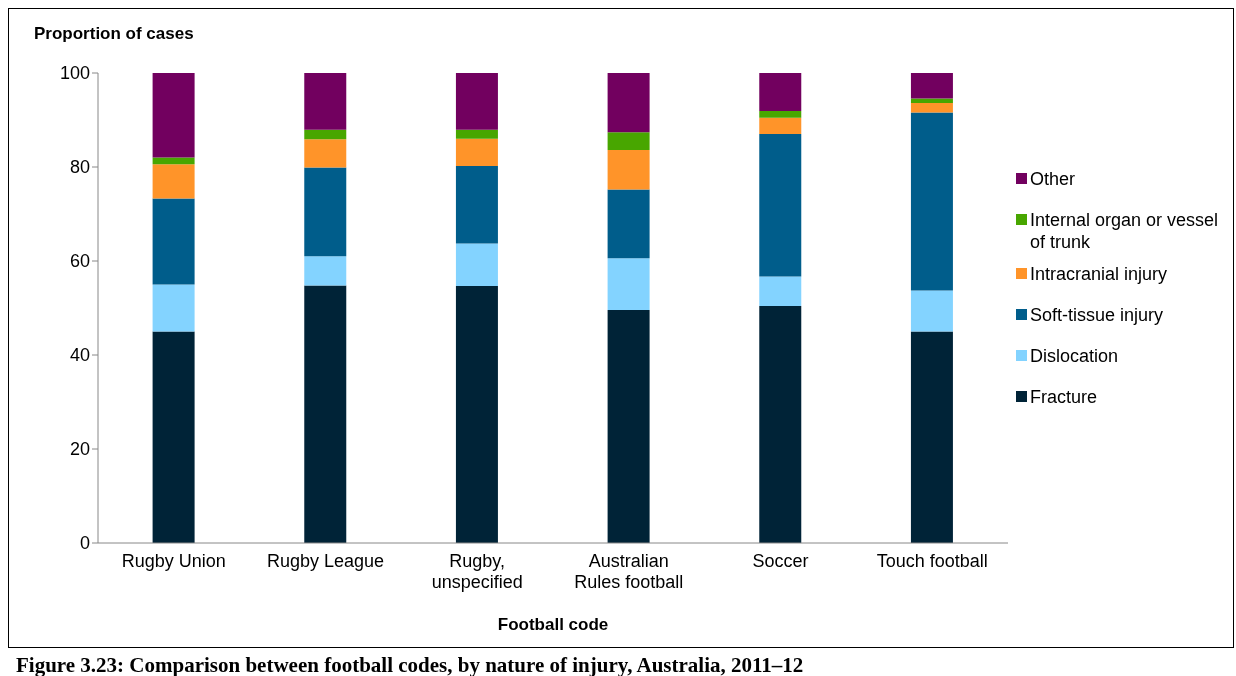 This screenshot has width=1236, height=676. What do you see at coordinates (629, 571) in the screenshot?
I see `x-tick-label: Australian Rules football` at bounding box center [629, 571].